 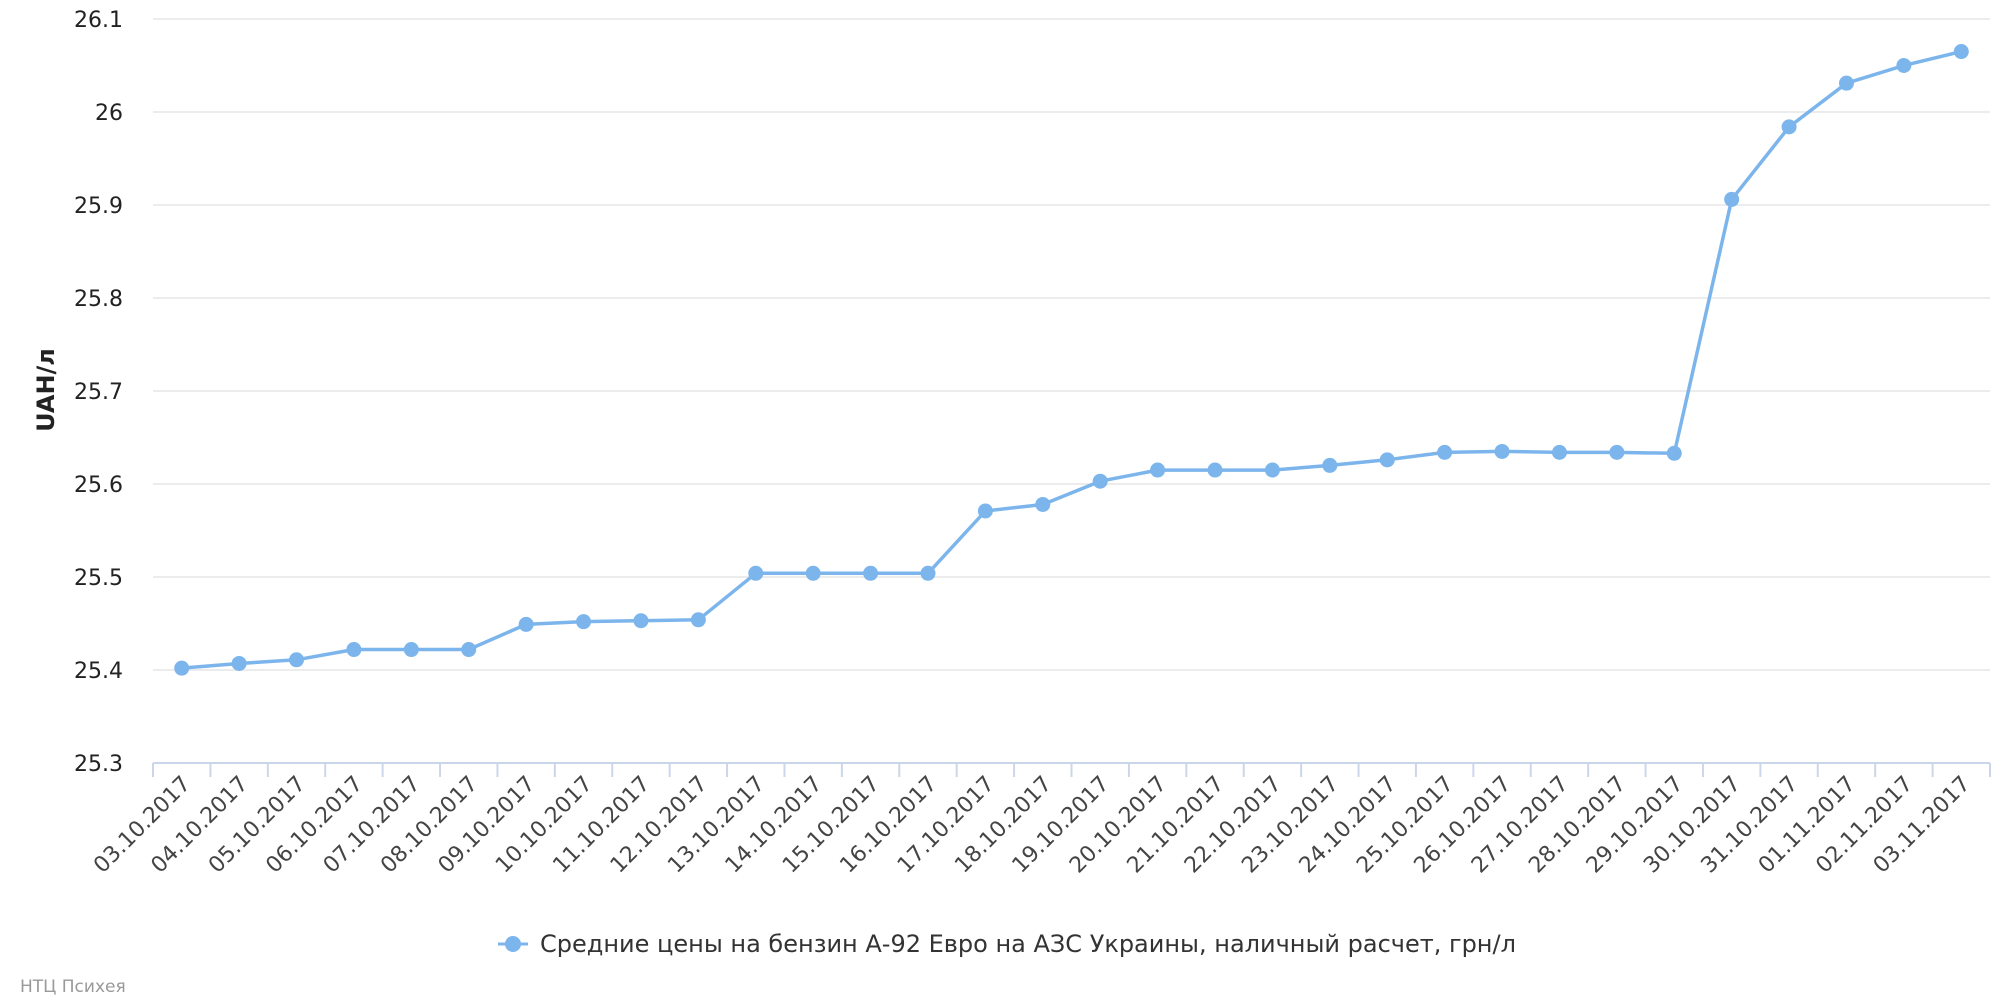 I want to click on y-tick-label: 26, so click(x=109, y=113).